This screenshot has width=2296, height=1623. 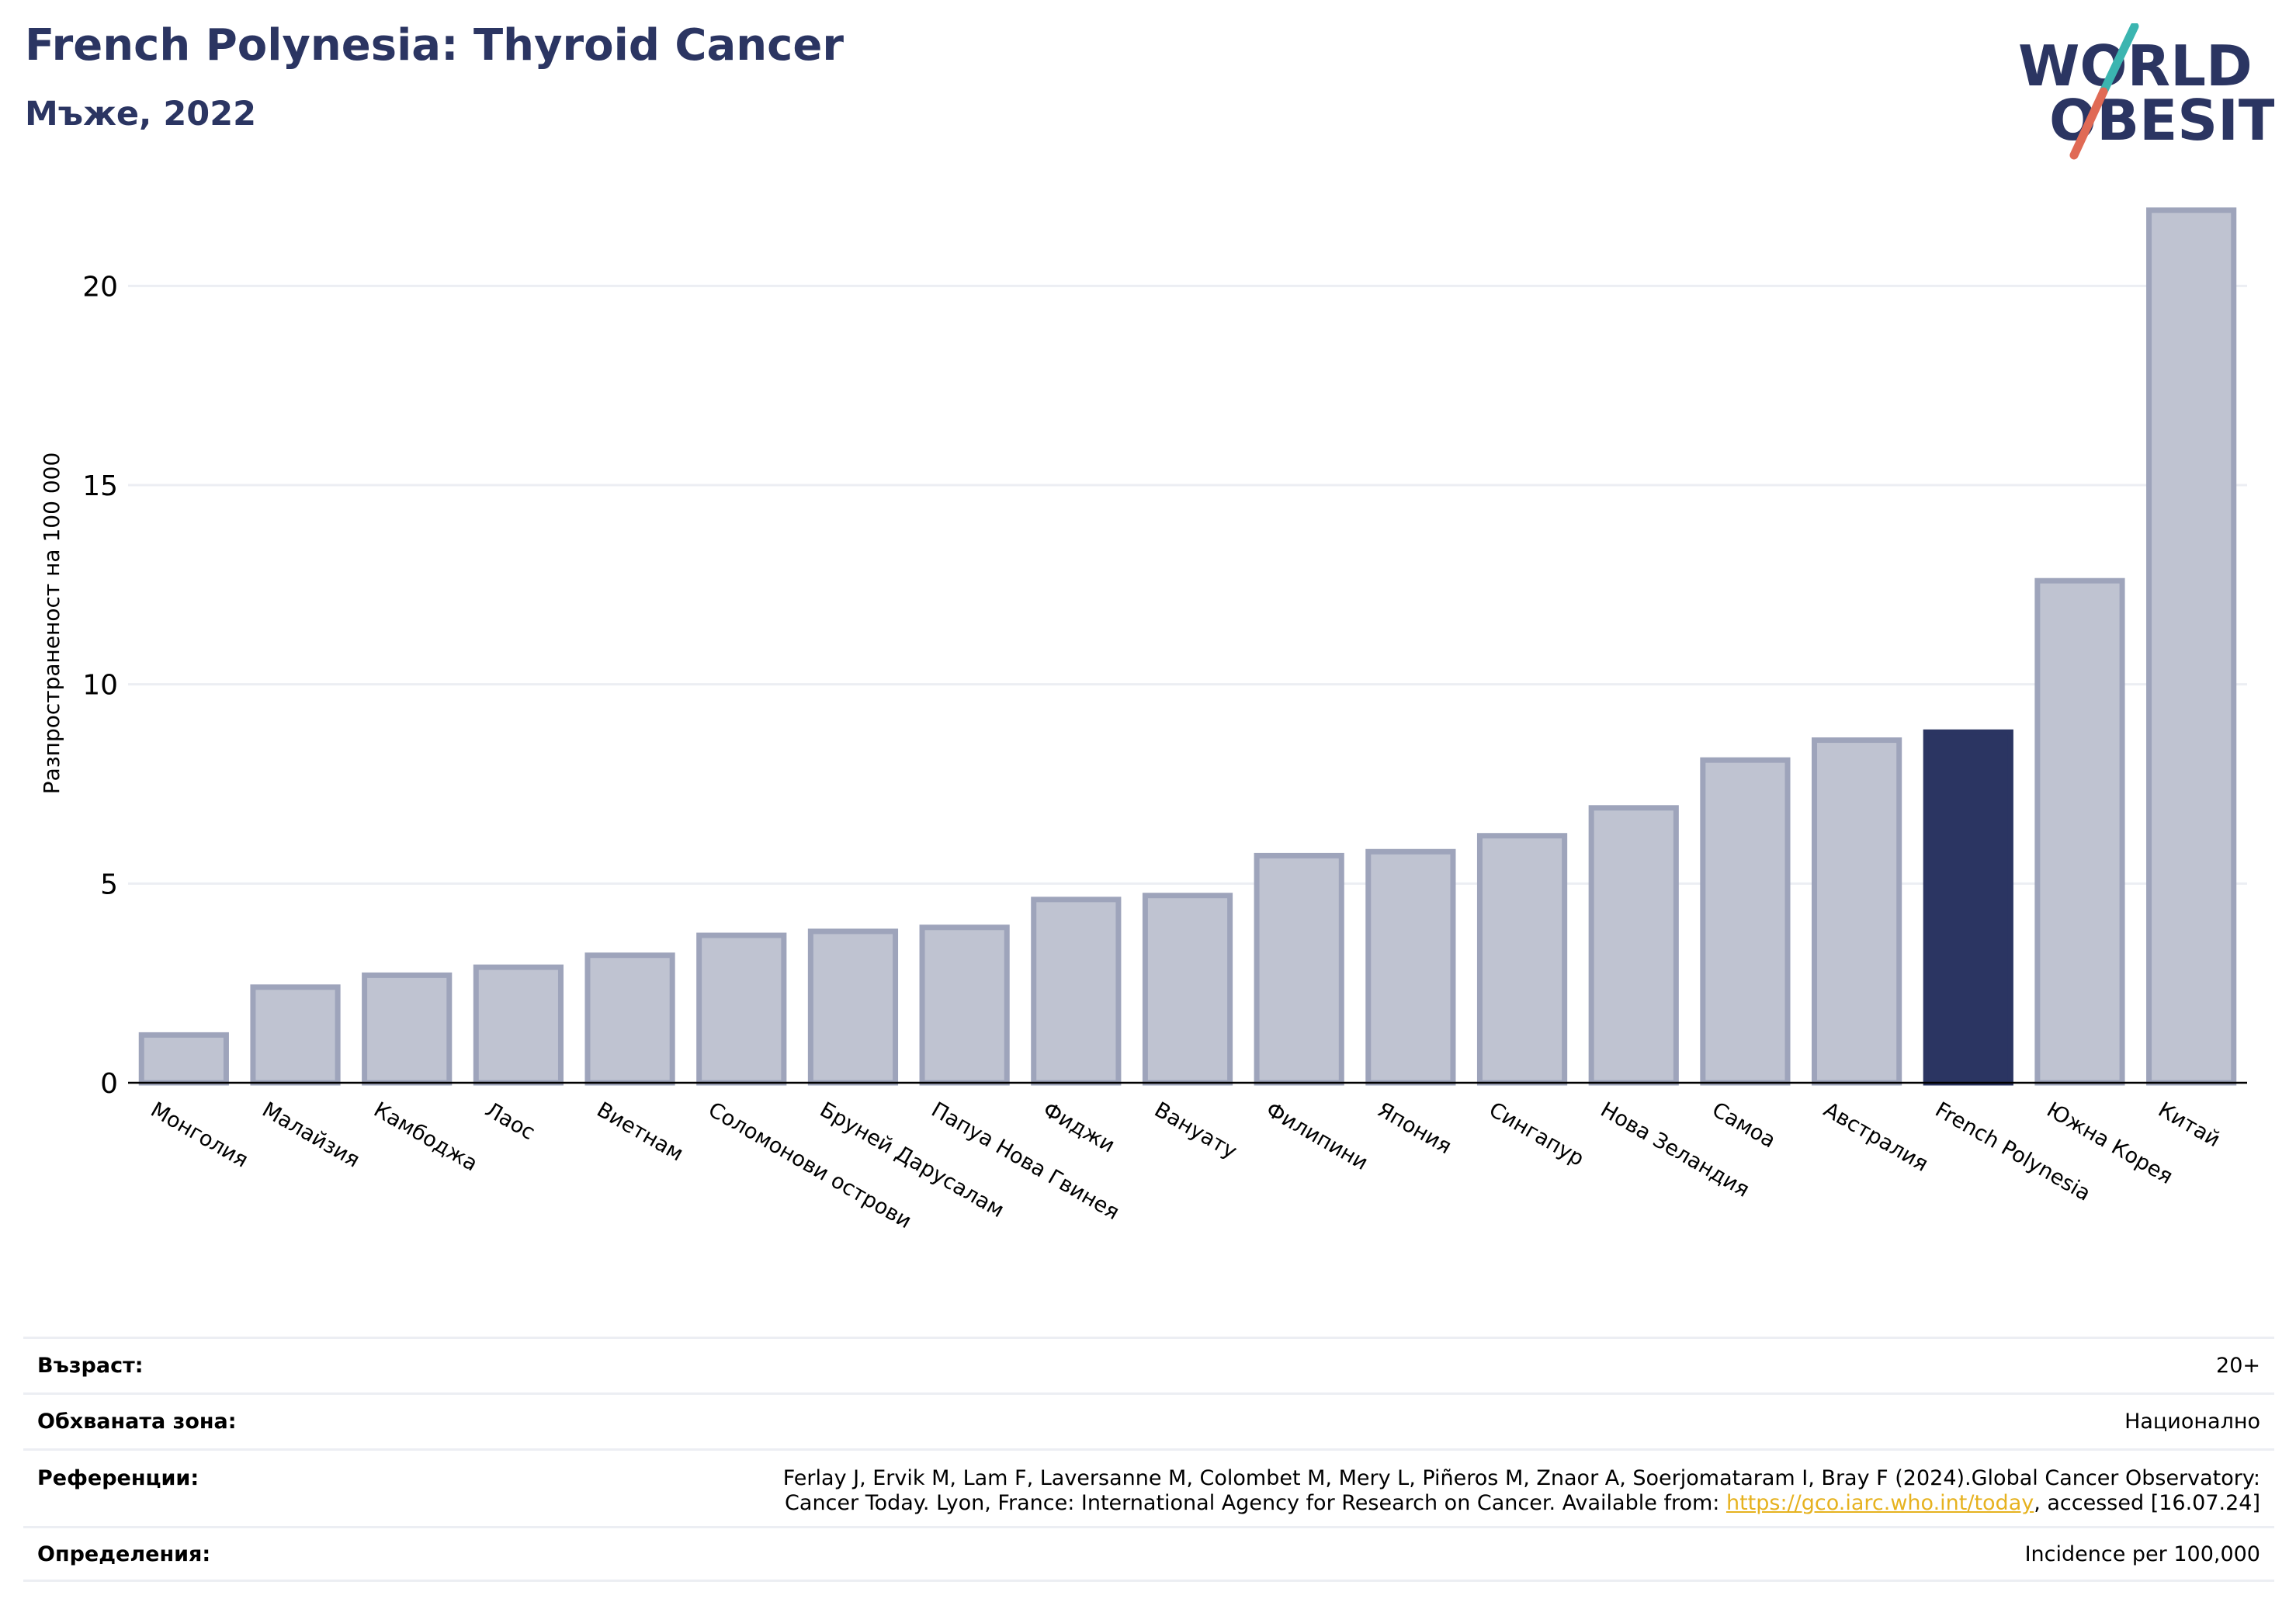 What do you see at coordinates (90, 1366) in the screenshot?
I see `age-label: Възраст:` at bounding box center [90, 1366].